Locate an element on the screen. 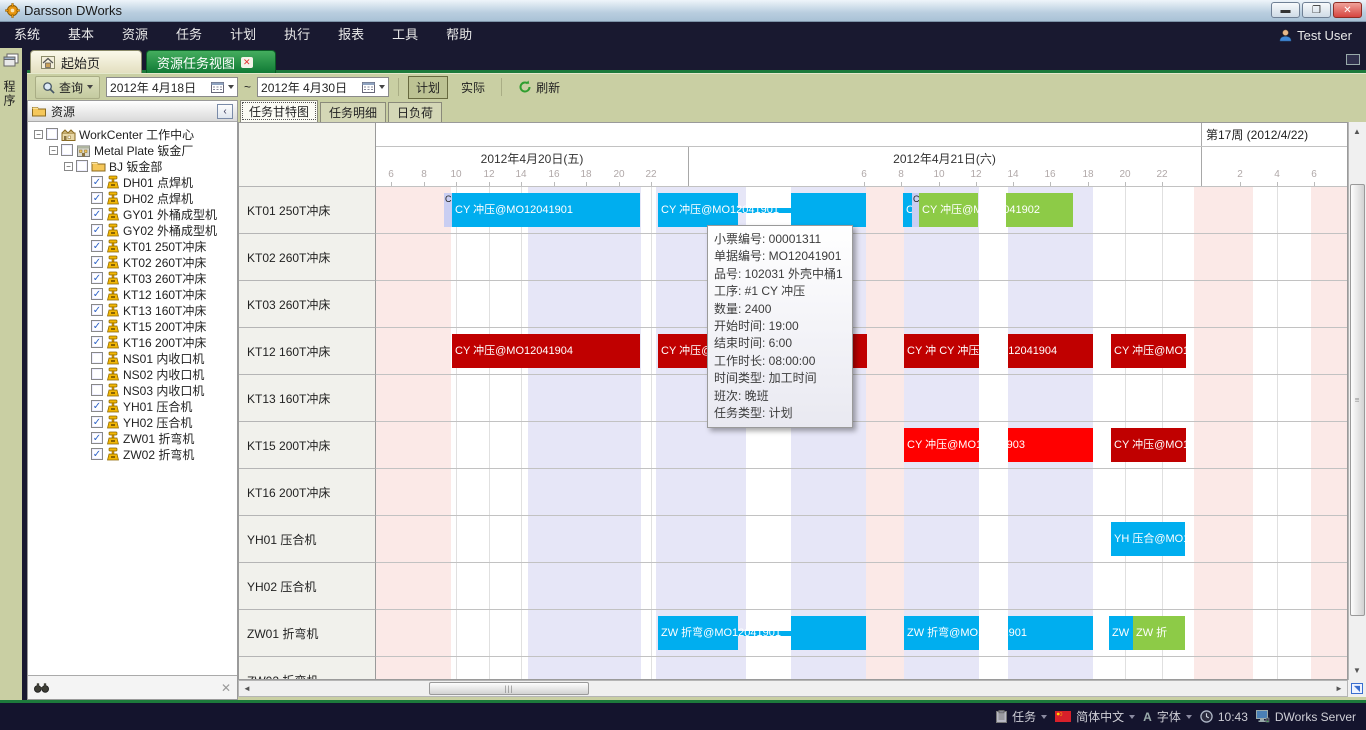  user-area: Test User is located at coordinates (1315, 35).